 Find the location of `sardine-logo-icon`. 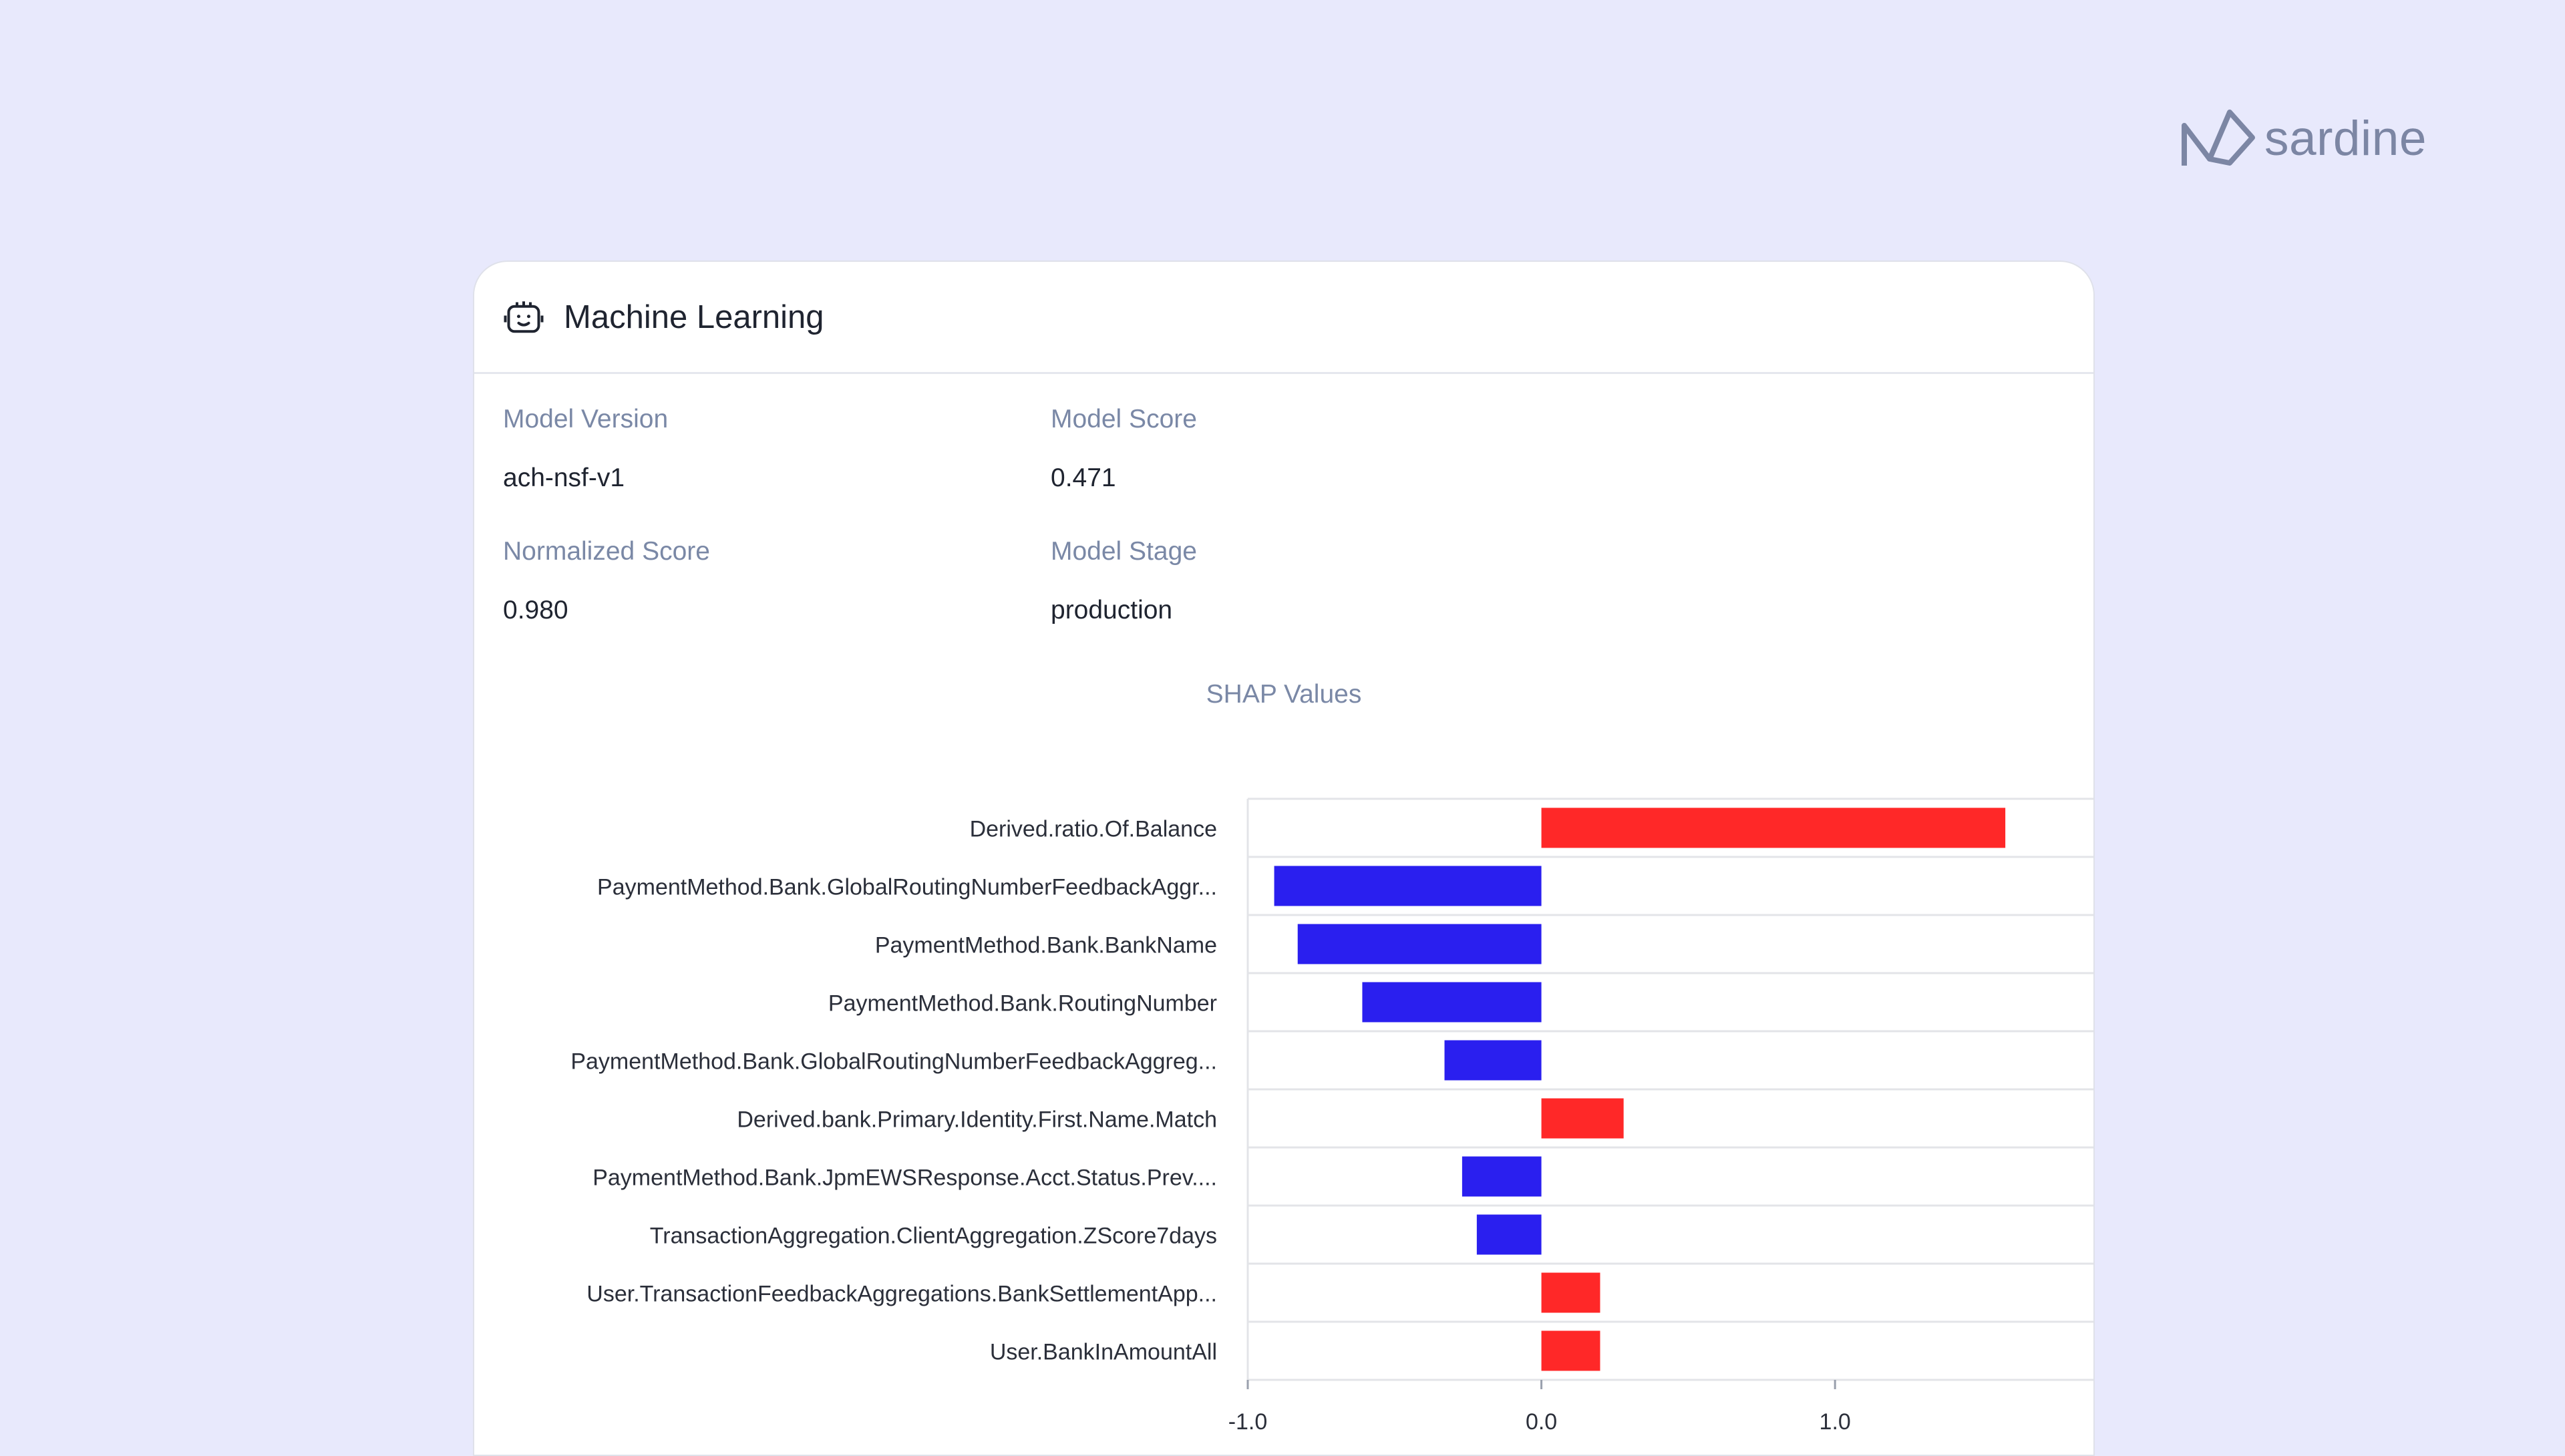

sardine-logo-icon is located at coordinates (2218, 138).